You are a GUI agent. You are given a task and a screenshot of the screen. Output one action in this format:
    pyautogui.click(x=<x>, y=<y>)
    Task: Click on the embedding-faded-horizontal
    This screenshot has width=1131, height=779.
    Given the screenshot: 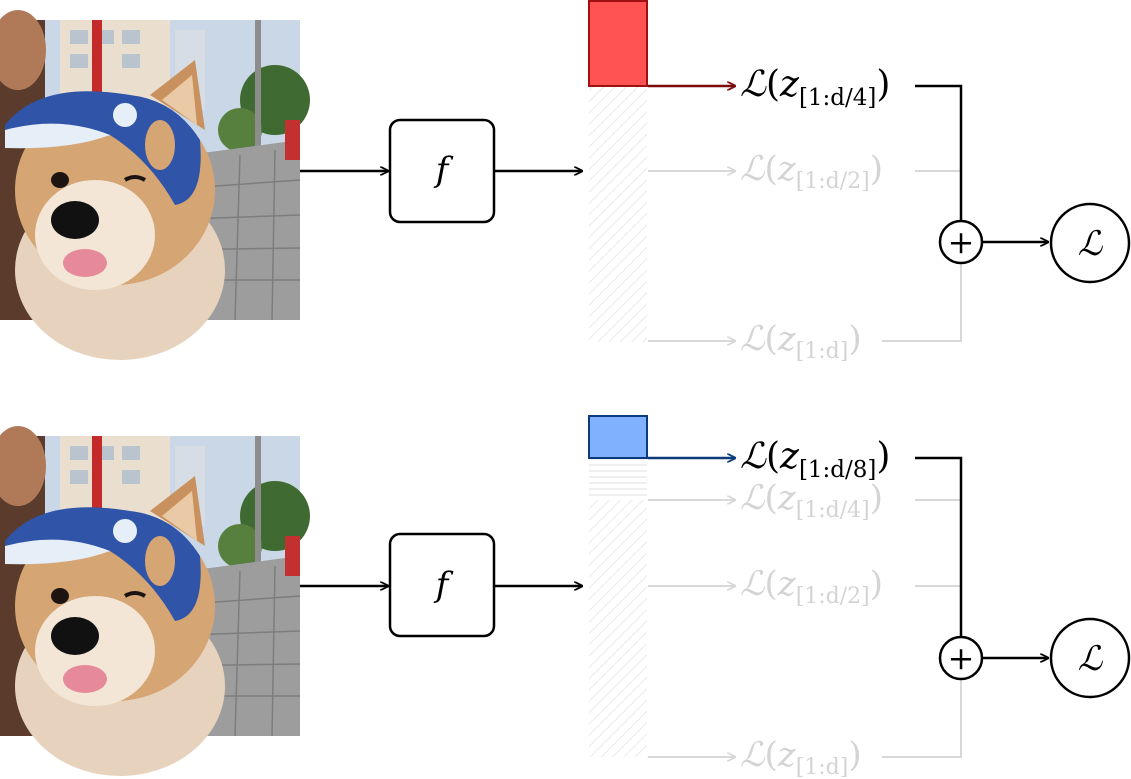 What is the action you would take?
    pyautogui.click(x=618, y=479)
    